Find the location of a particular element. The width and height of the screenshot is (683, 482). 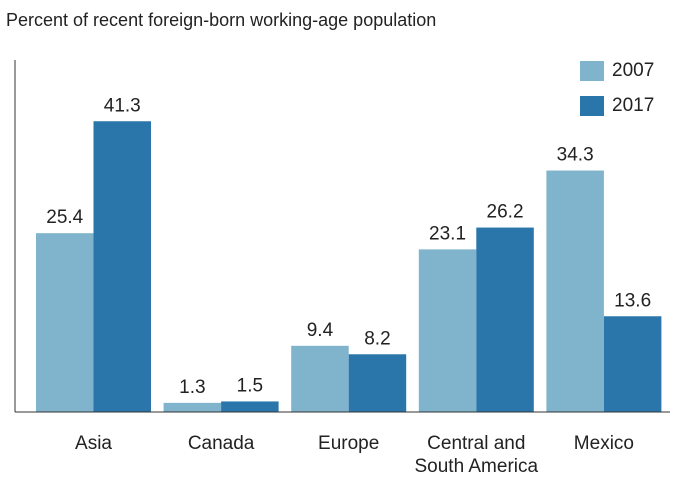

value-label: 1.5 is located at coordinates (250, 385).